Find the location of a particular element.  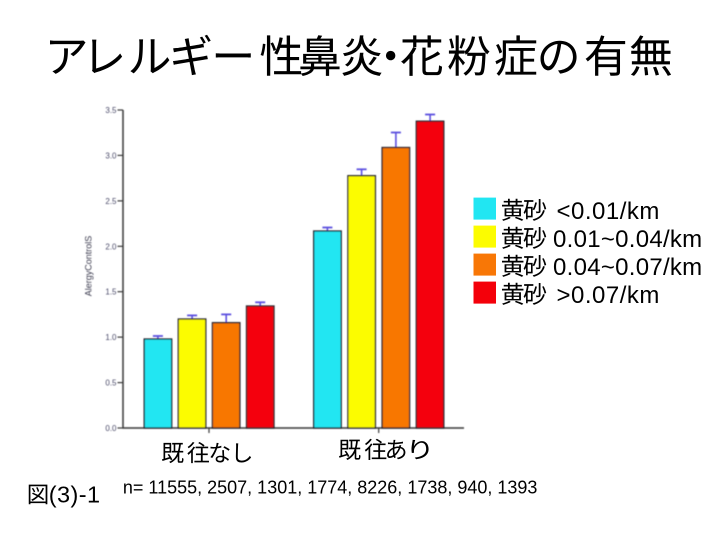

svg-text: 3.0 is located at coordinates (111, 155).